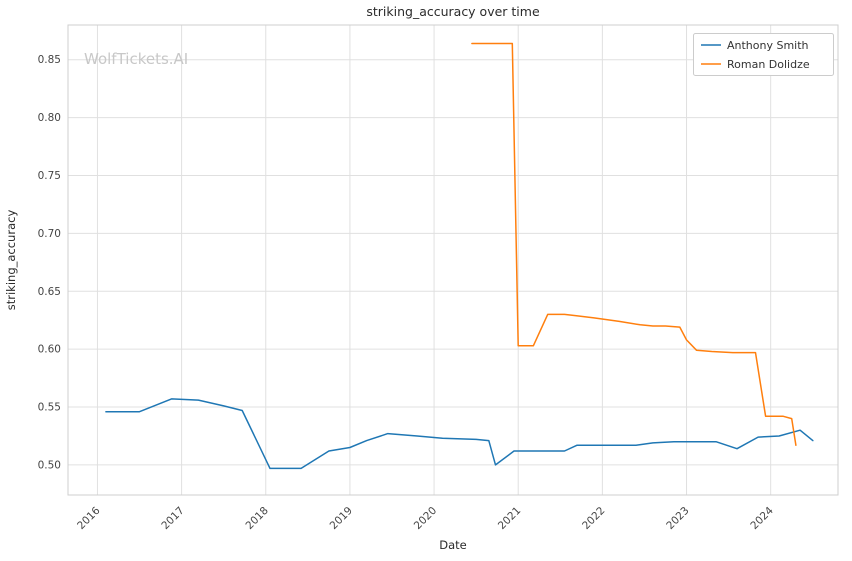  I want to click on legend: Anthony Smith Roman Dolidze, so click(763, 54).